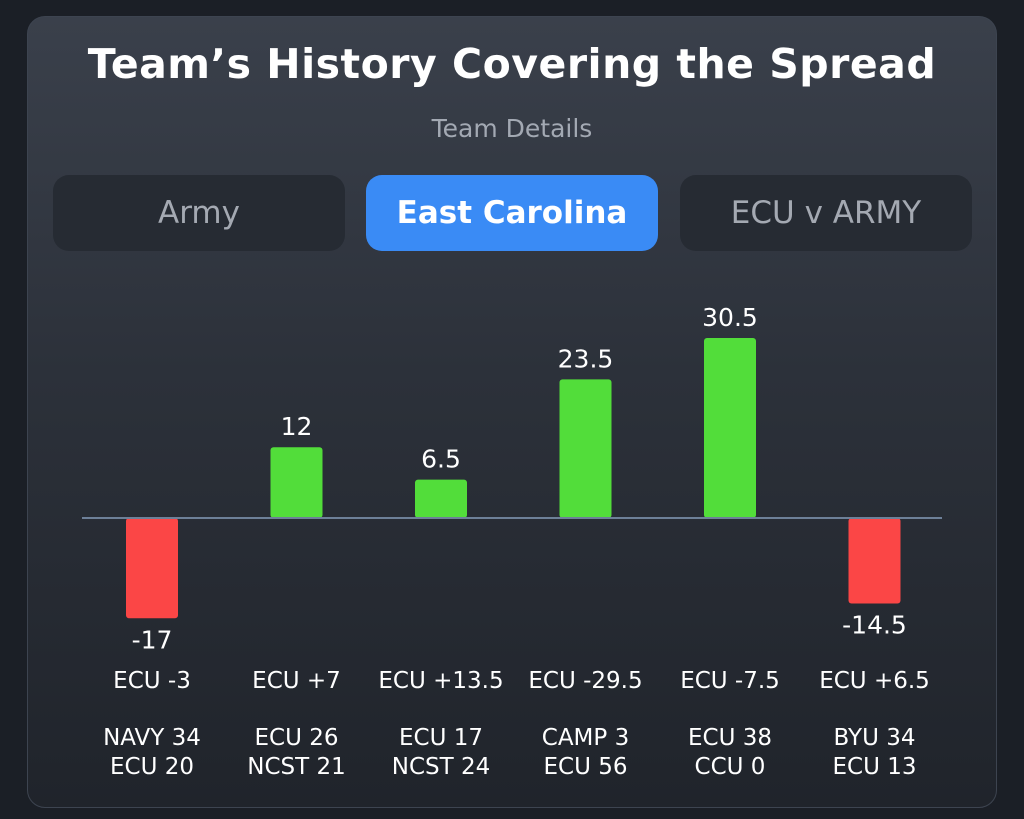  Describe the element at coordinates (826, 213) in the screenshot. I see `tab-ecu-v-army: ECU v ARMY` at that location.